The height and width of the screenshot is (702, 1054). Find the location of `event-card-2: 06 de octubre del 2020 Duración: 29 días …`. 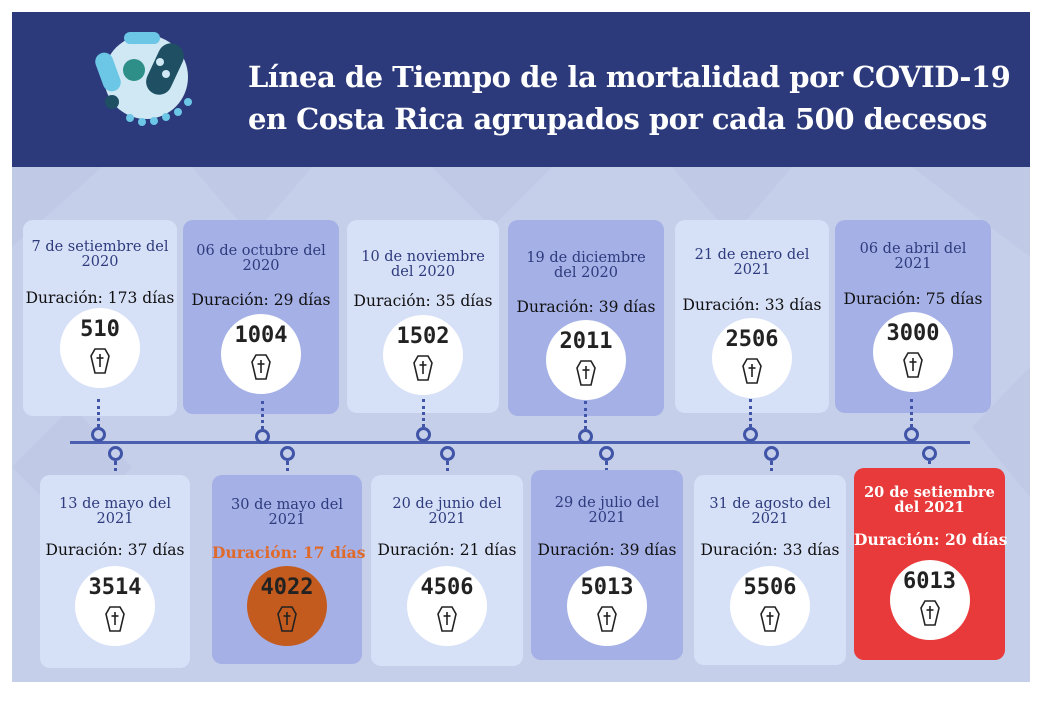

event-card-2: 06 de octubre del 2020 Duración: 29 días … is located at coordinates (261, 317).